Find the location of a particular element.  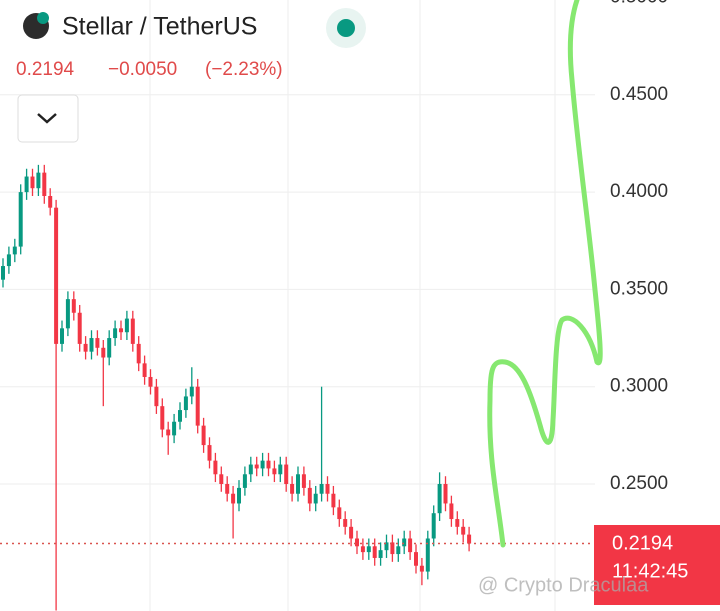

y-tick-label: 0.4000 is located at coordinates (639, 191).